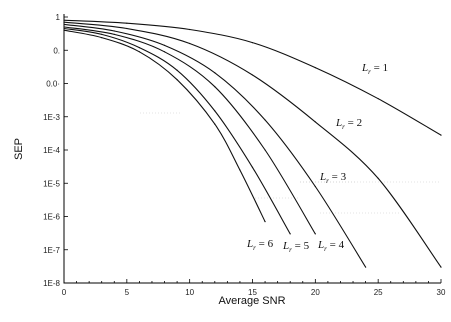 The height and width of the screenshot is (322, 451). I want to click on x-tick-label: 20, so click(315, 292).